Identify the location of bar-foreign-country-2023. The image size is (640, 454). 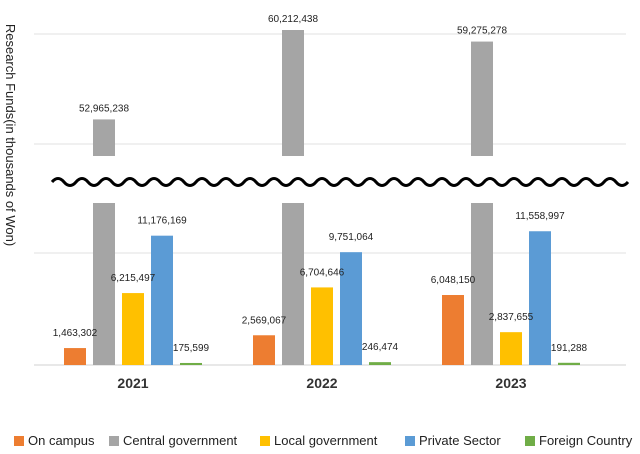
(569, 363).